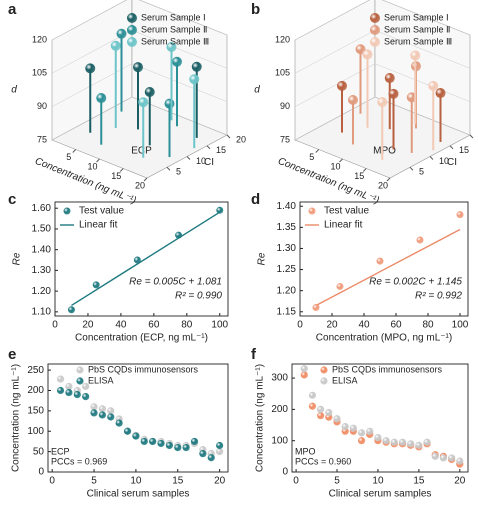 The image size is (478, 516). I want to click on y-tick-label: 1.50, so click(42, 229).